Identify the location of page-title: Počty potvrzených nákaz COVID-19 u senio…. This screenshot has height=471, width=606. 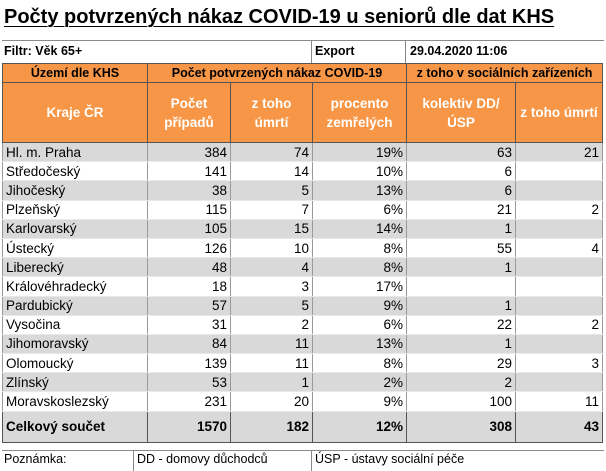
(279, 17).